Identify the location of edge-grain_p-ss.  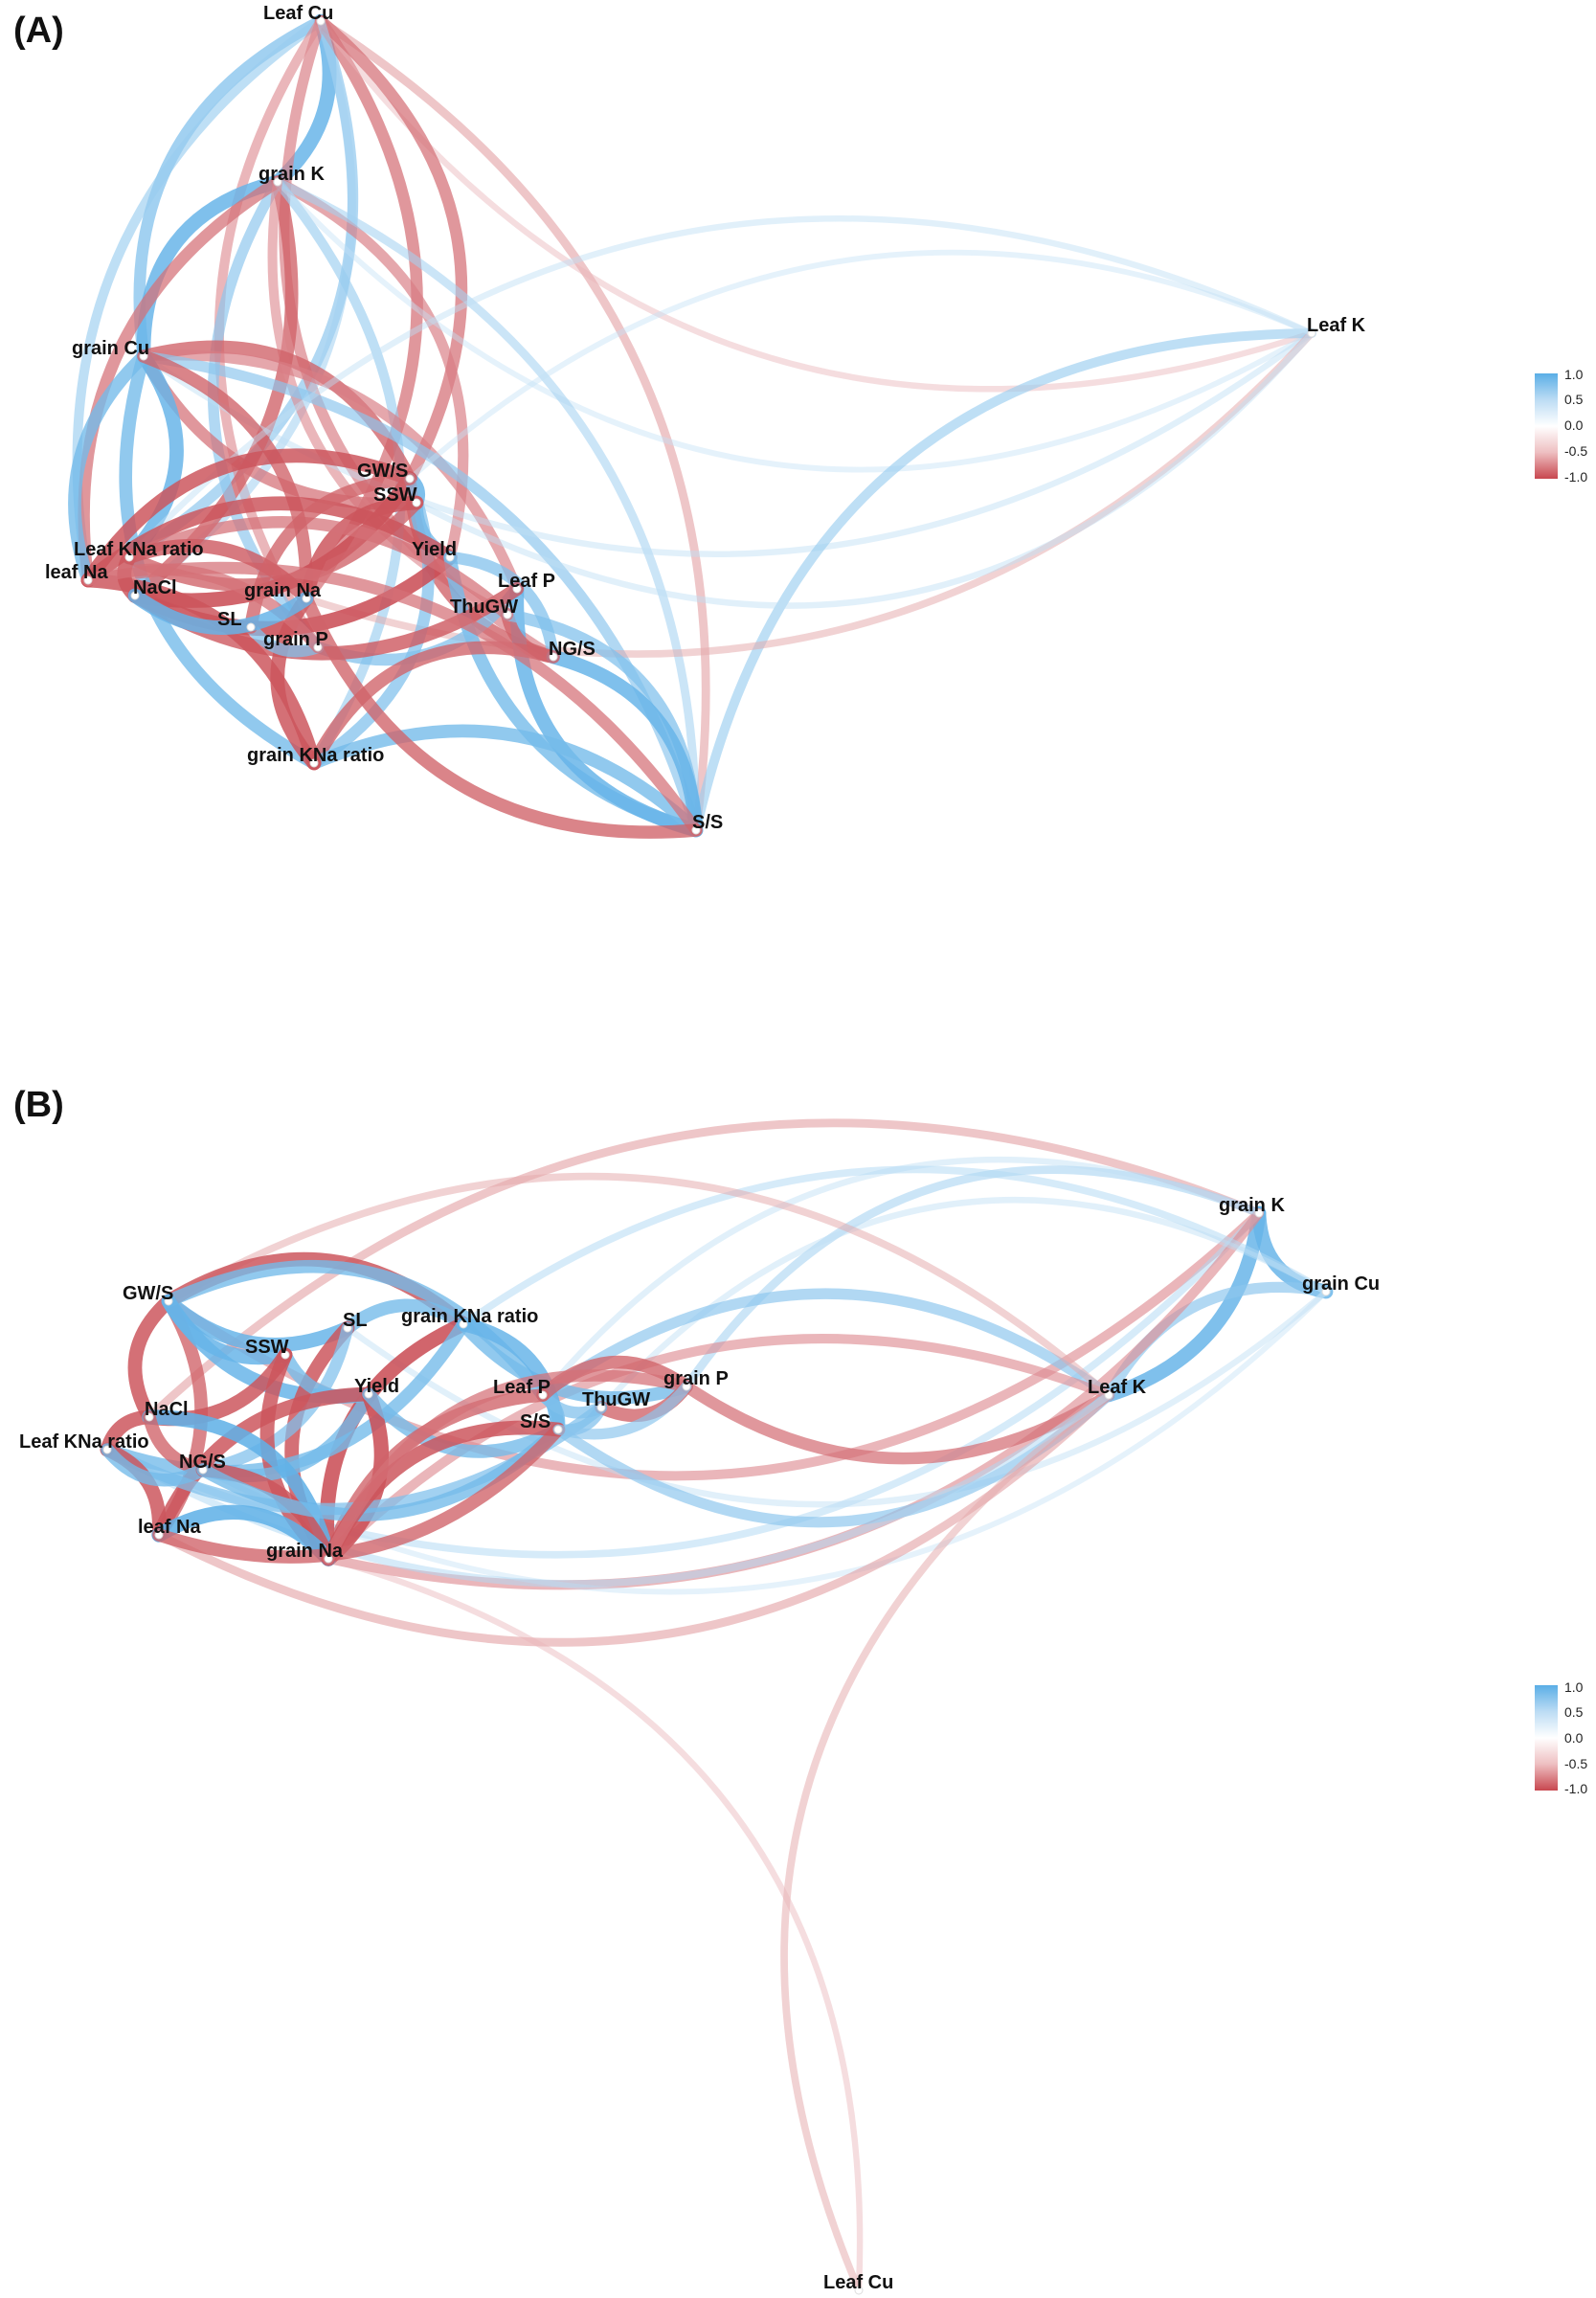
(622, 1411).